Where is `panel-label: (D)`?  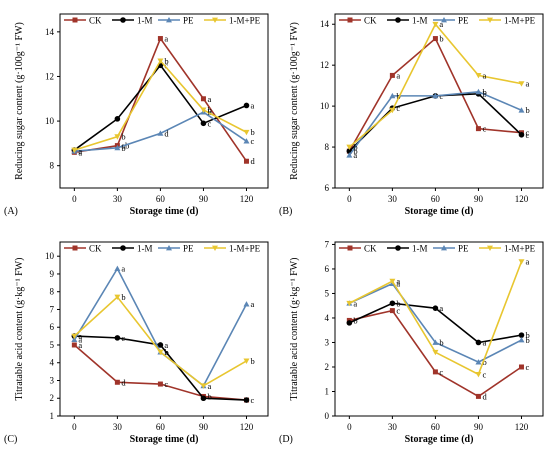 panel-label: (D) is located at coordinates (286, 439).